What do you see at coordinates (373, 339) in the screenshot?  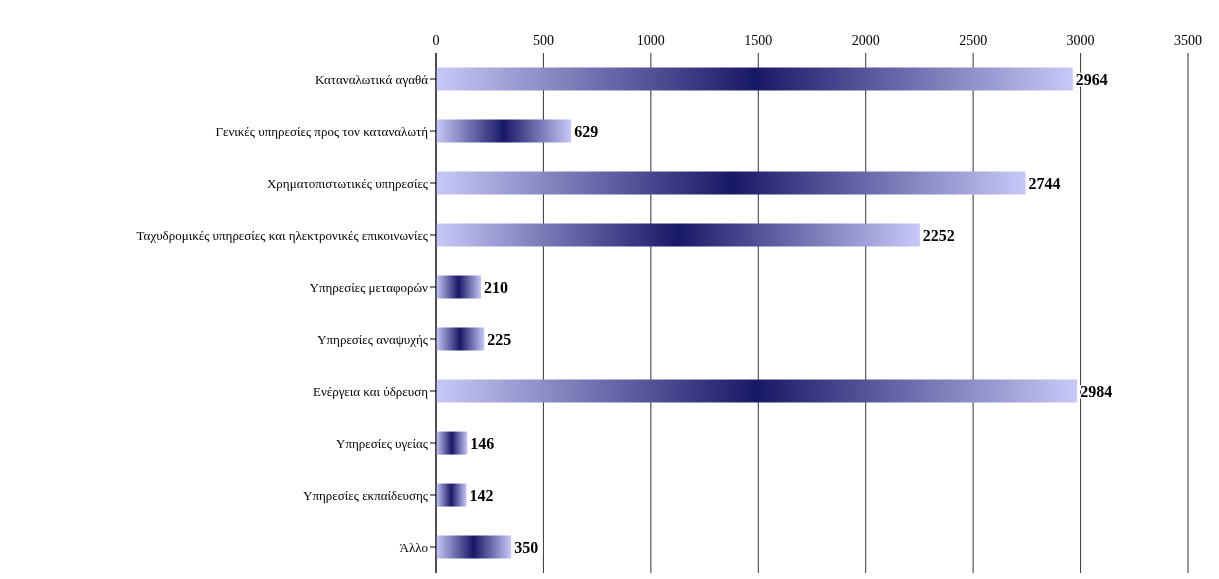 I see `y-tick-label: Υπηρεσίες αναψυχής` at bounding box center [373, 339].